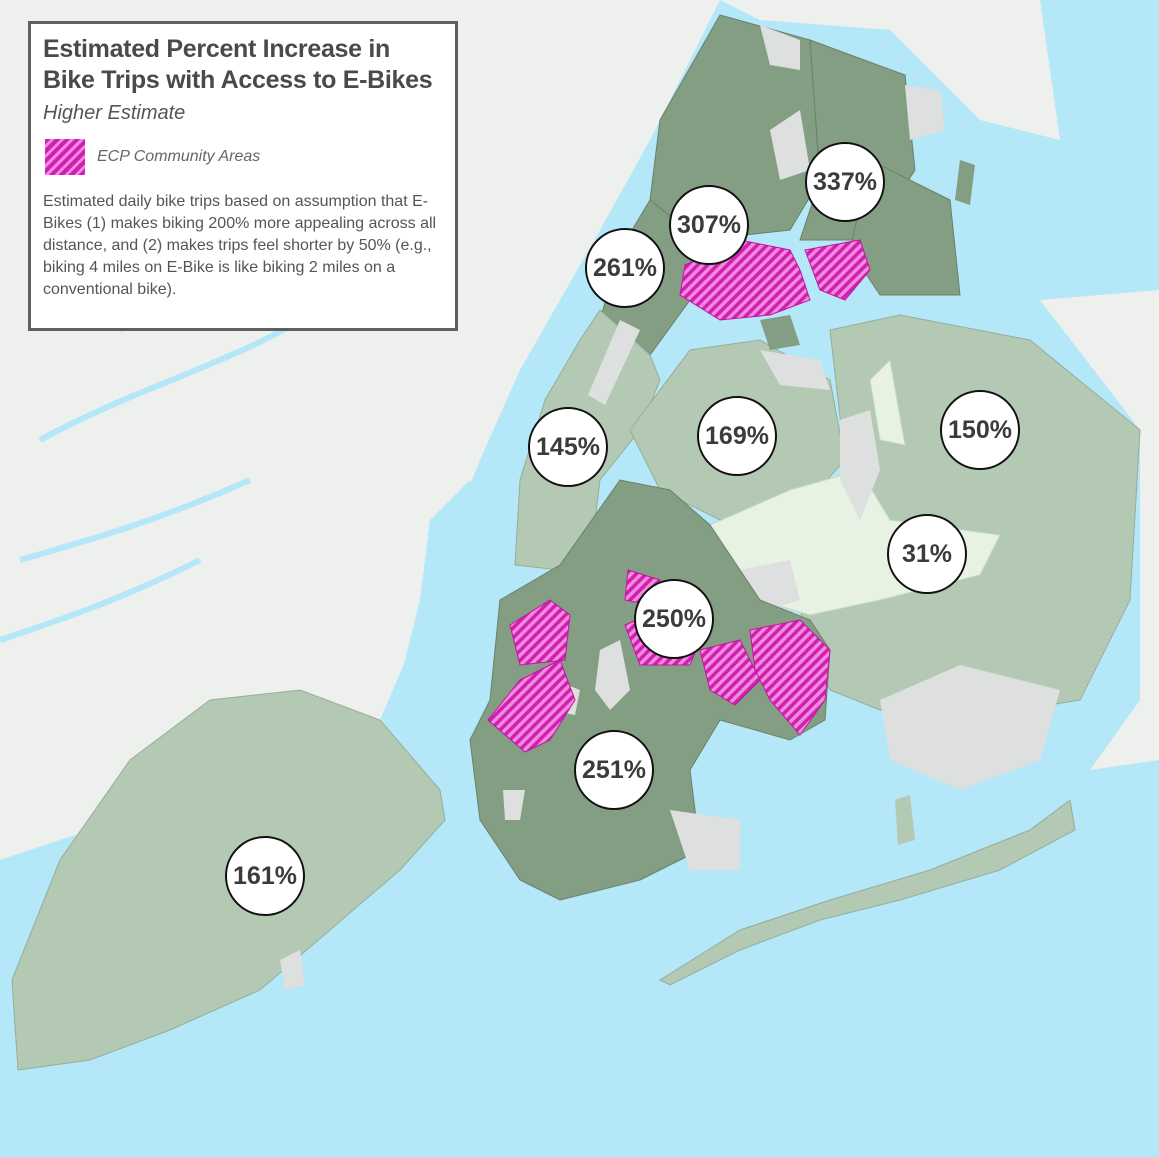 The image size is (1159, 1157). I want to click on broad-channel-island, so click(905, 820).